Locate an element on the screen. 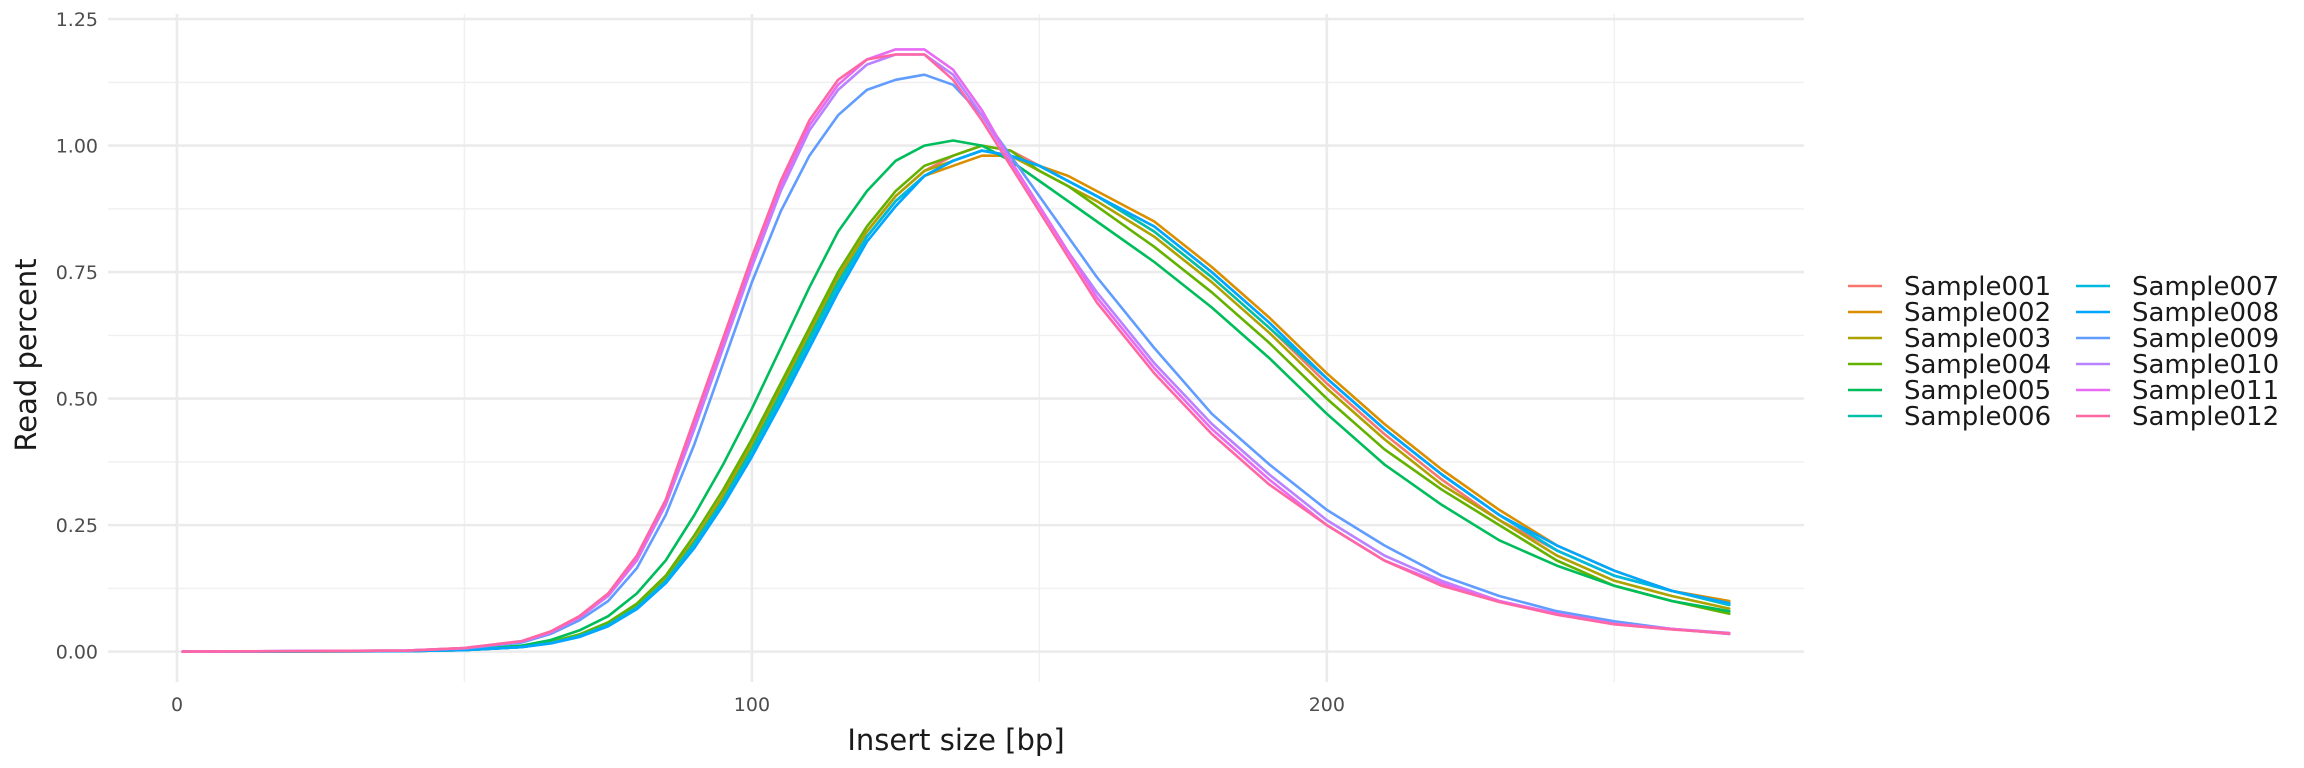 The width and height of the screenshot is (2304, 768). legend-item-sample006: Sample006 is located at coordinates (1949, 417).